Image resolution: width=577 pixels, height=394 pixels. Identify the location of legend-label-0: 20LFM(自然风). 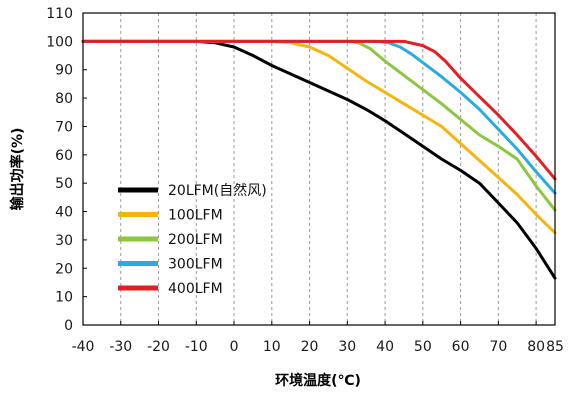
(217, 190).